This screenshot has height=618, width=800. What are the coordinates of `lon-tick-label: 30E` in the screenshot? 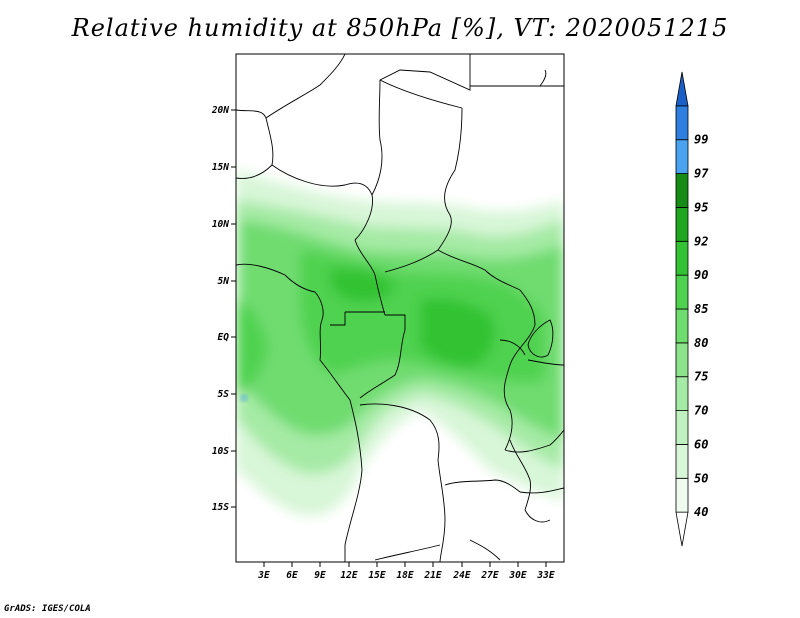 It's located at (517, 575).